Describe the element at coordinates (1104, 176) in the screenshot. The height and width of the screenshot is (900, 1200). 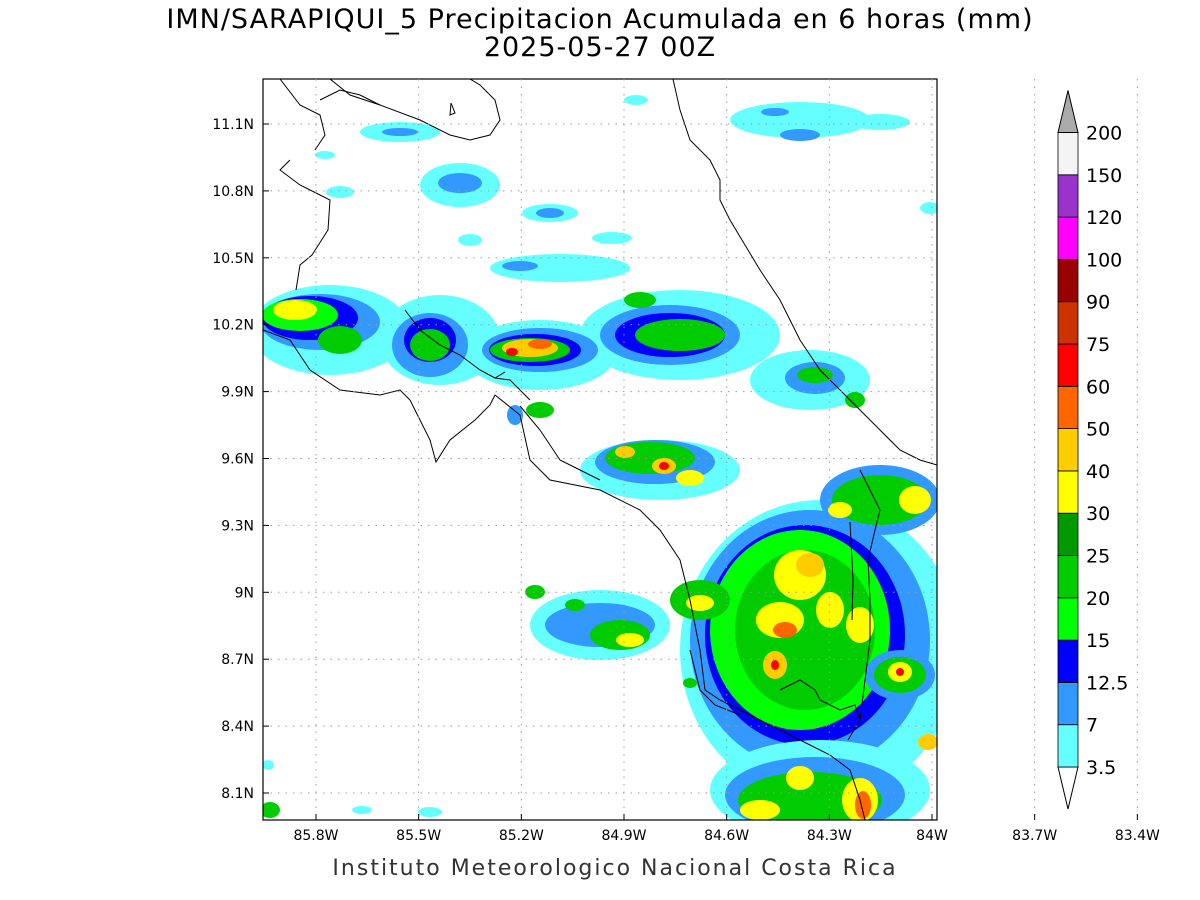
I see `legend-label: 150` at that location.